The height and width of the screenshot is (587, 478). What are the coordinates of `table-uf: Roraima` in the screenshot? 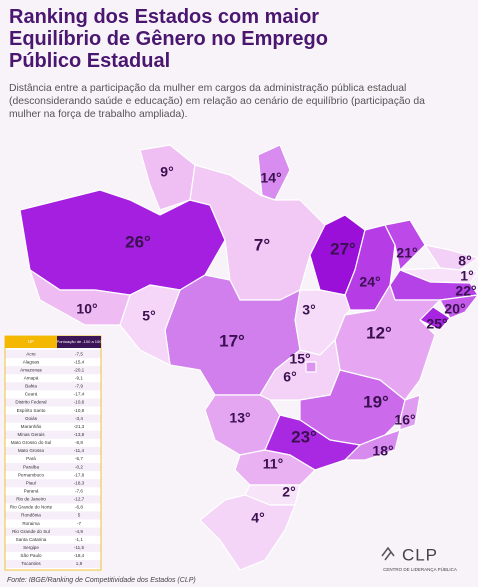 It's located at (31, 523).